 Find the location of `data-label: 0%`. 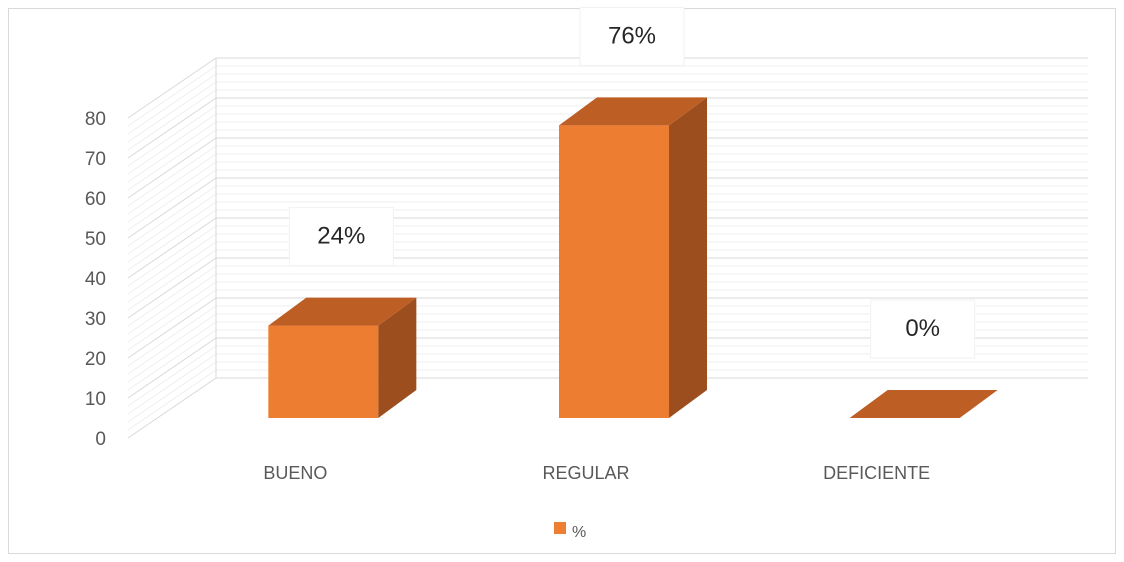

data-label: 0% is located at coordinates (922, 328).